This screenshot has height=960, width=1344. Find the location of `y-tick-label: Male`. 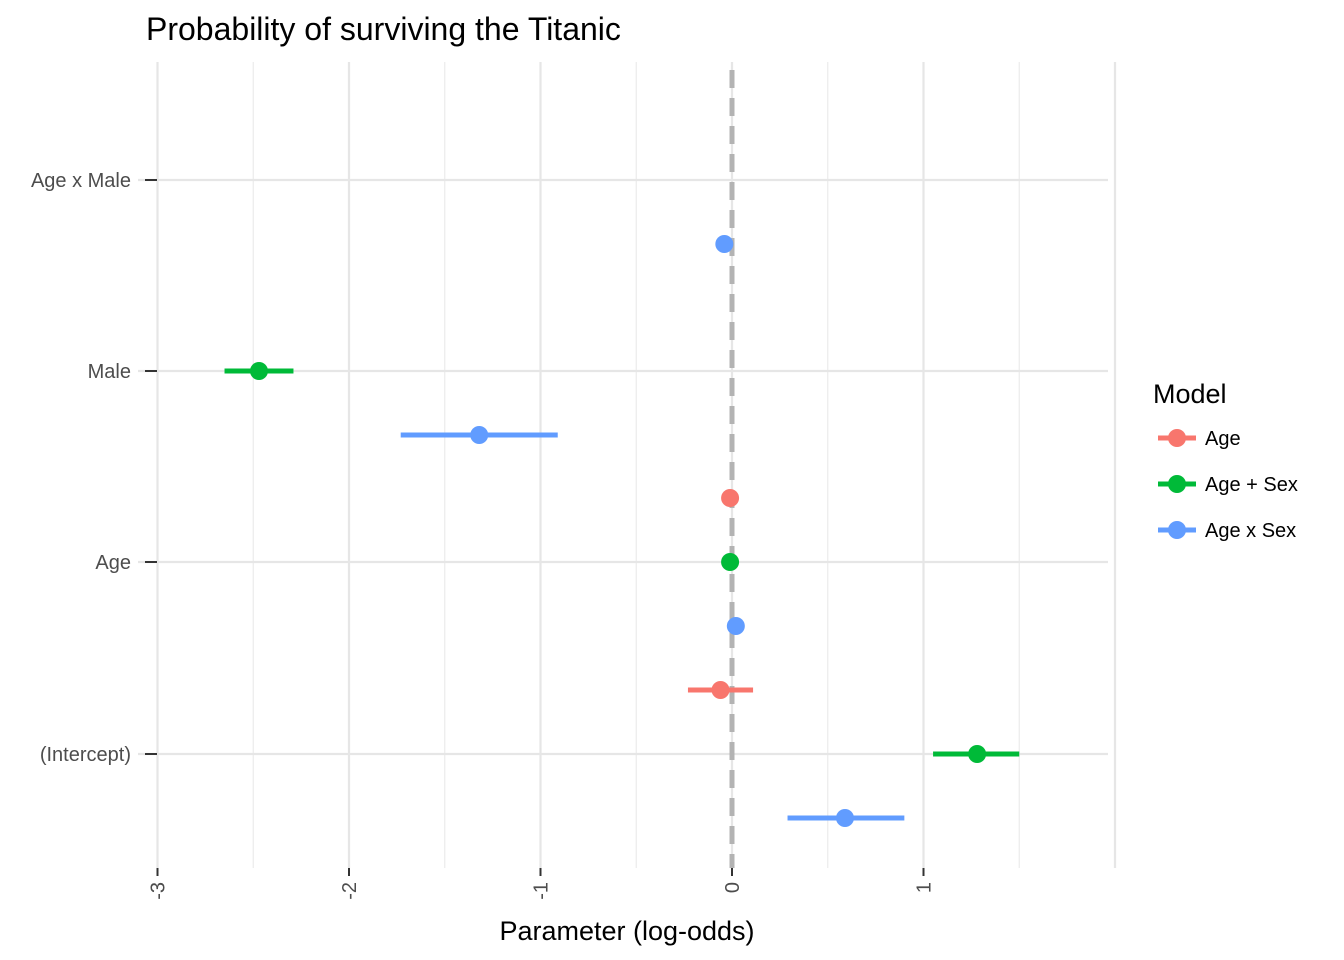

y-tick-label: Male is located at coordinates (109, 372).